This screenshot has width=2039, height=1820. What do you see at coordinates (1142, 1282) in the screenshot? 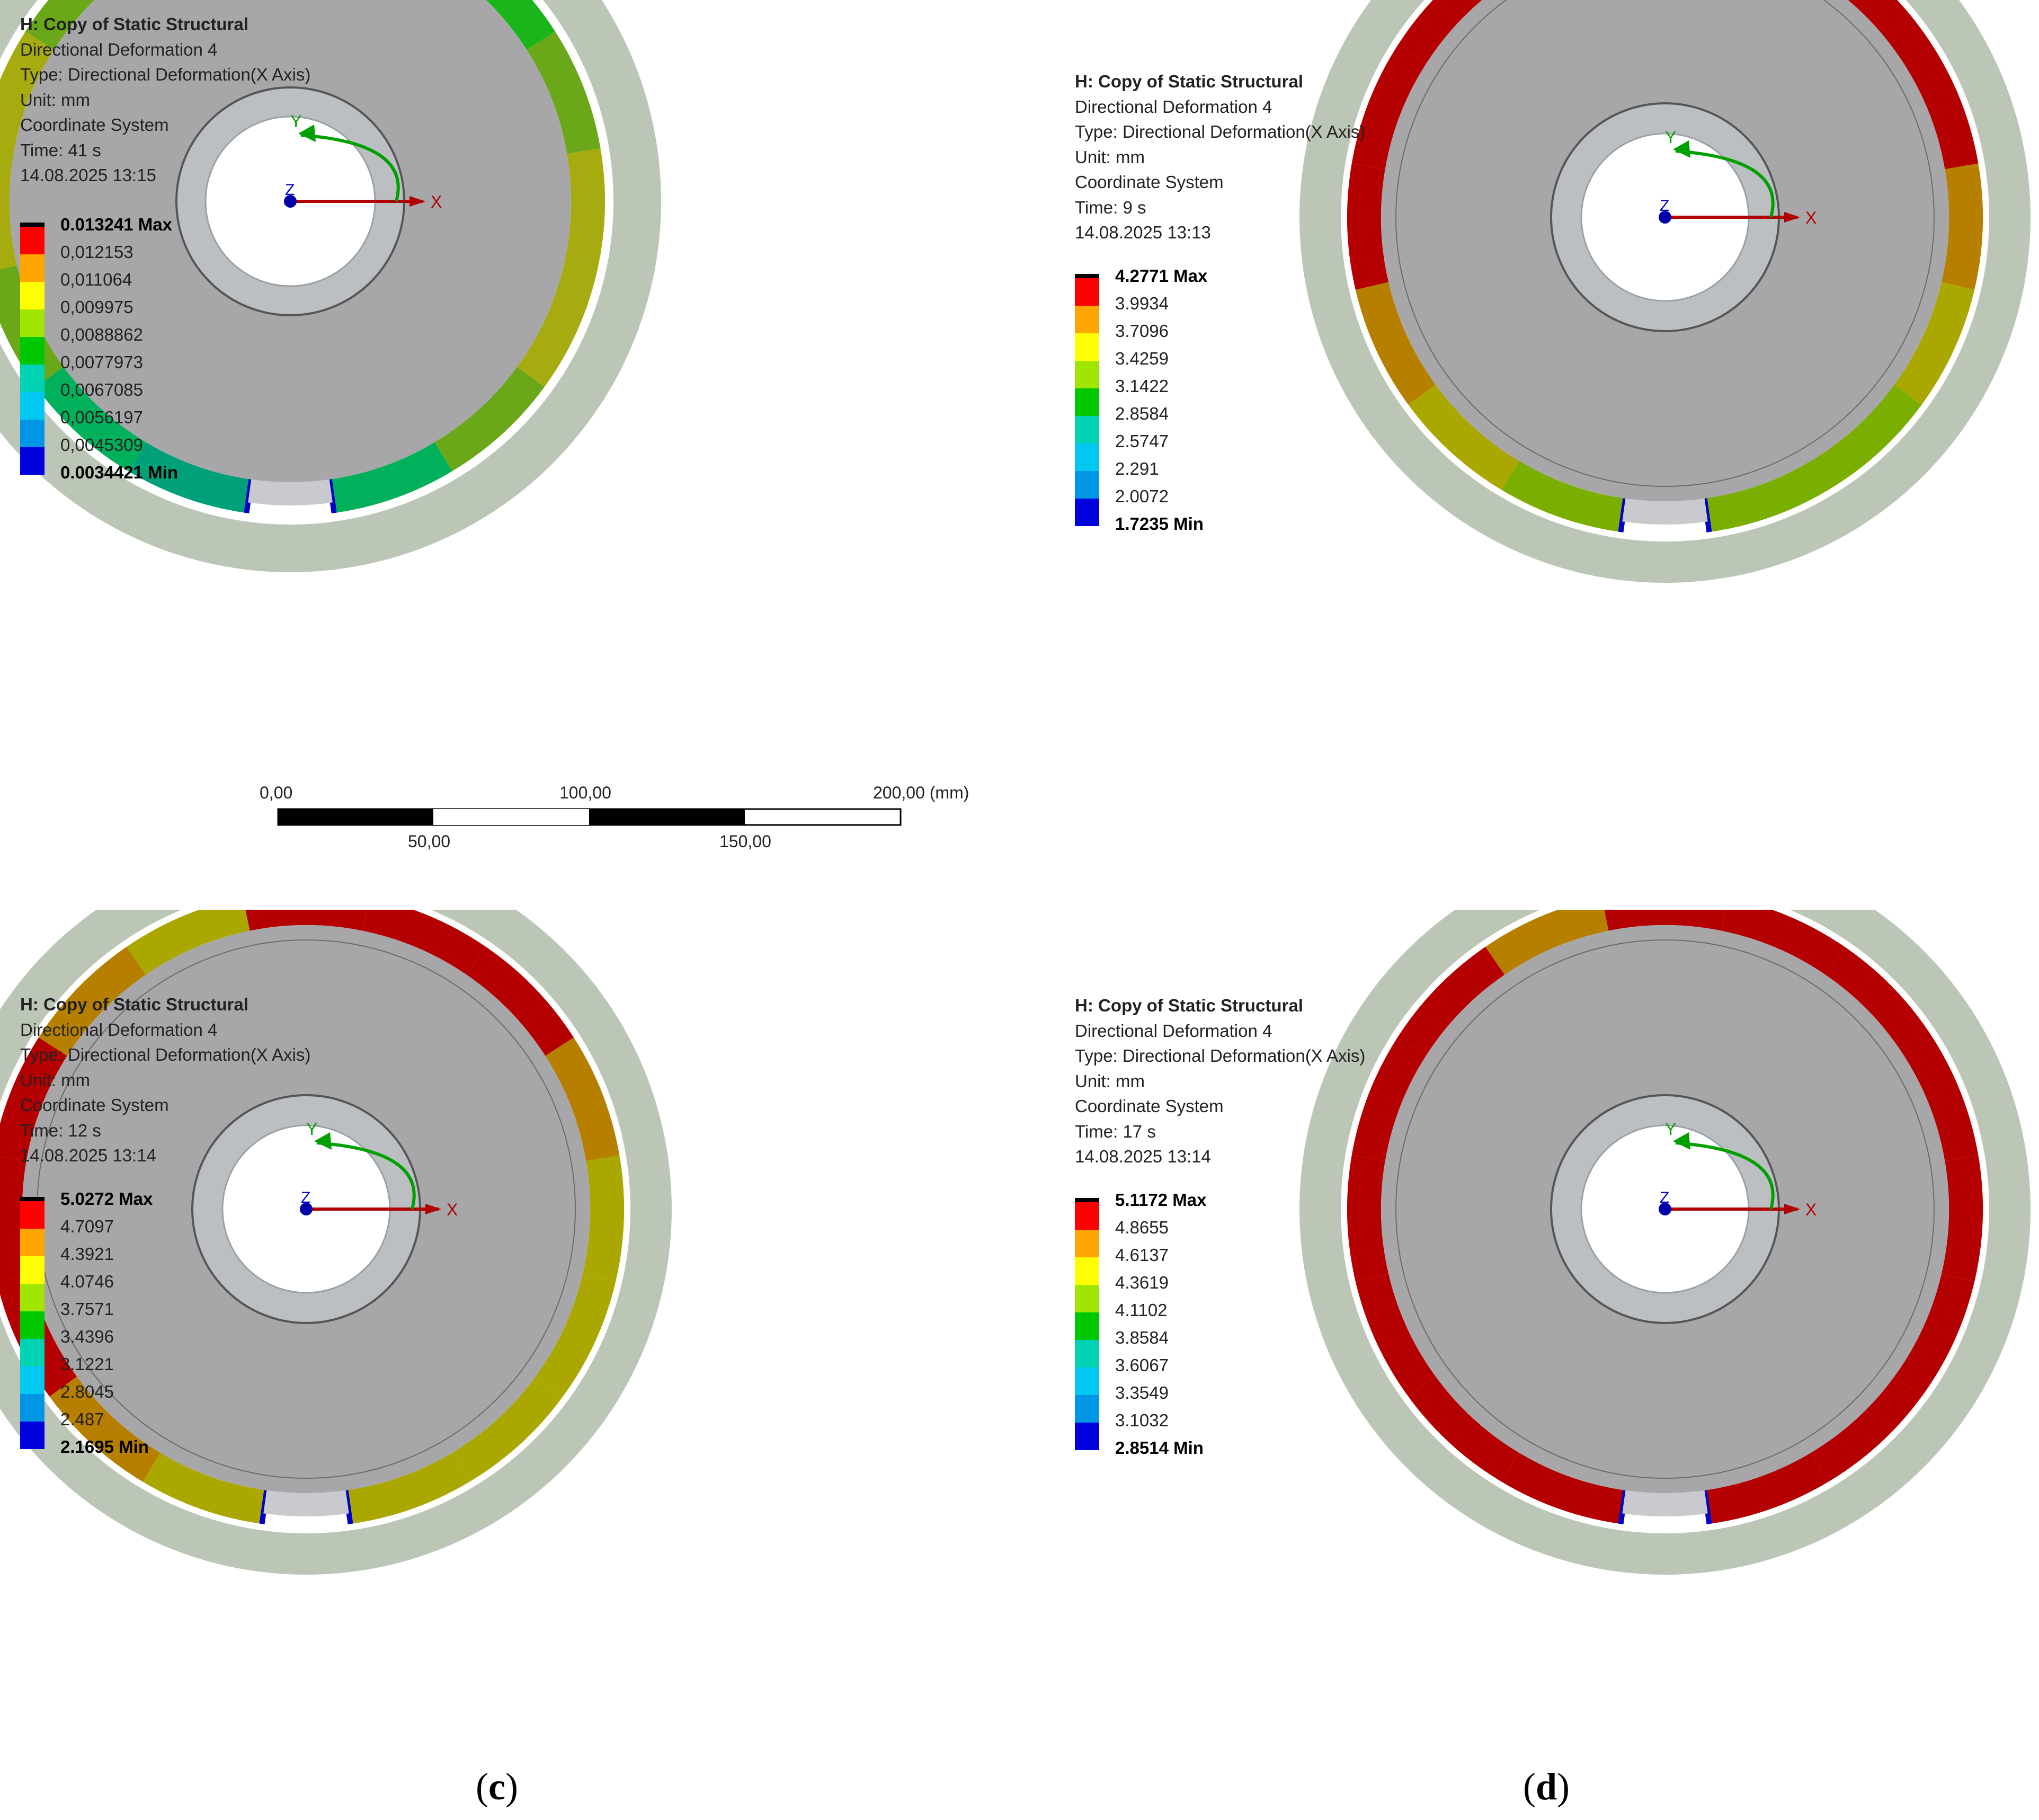
I see `legend-value: 4.3619` at bounding box center [1142, 1282].